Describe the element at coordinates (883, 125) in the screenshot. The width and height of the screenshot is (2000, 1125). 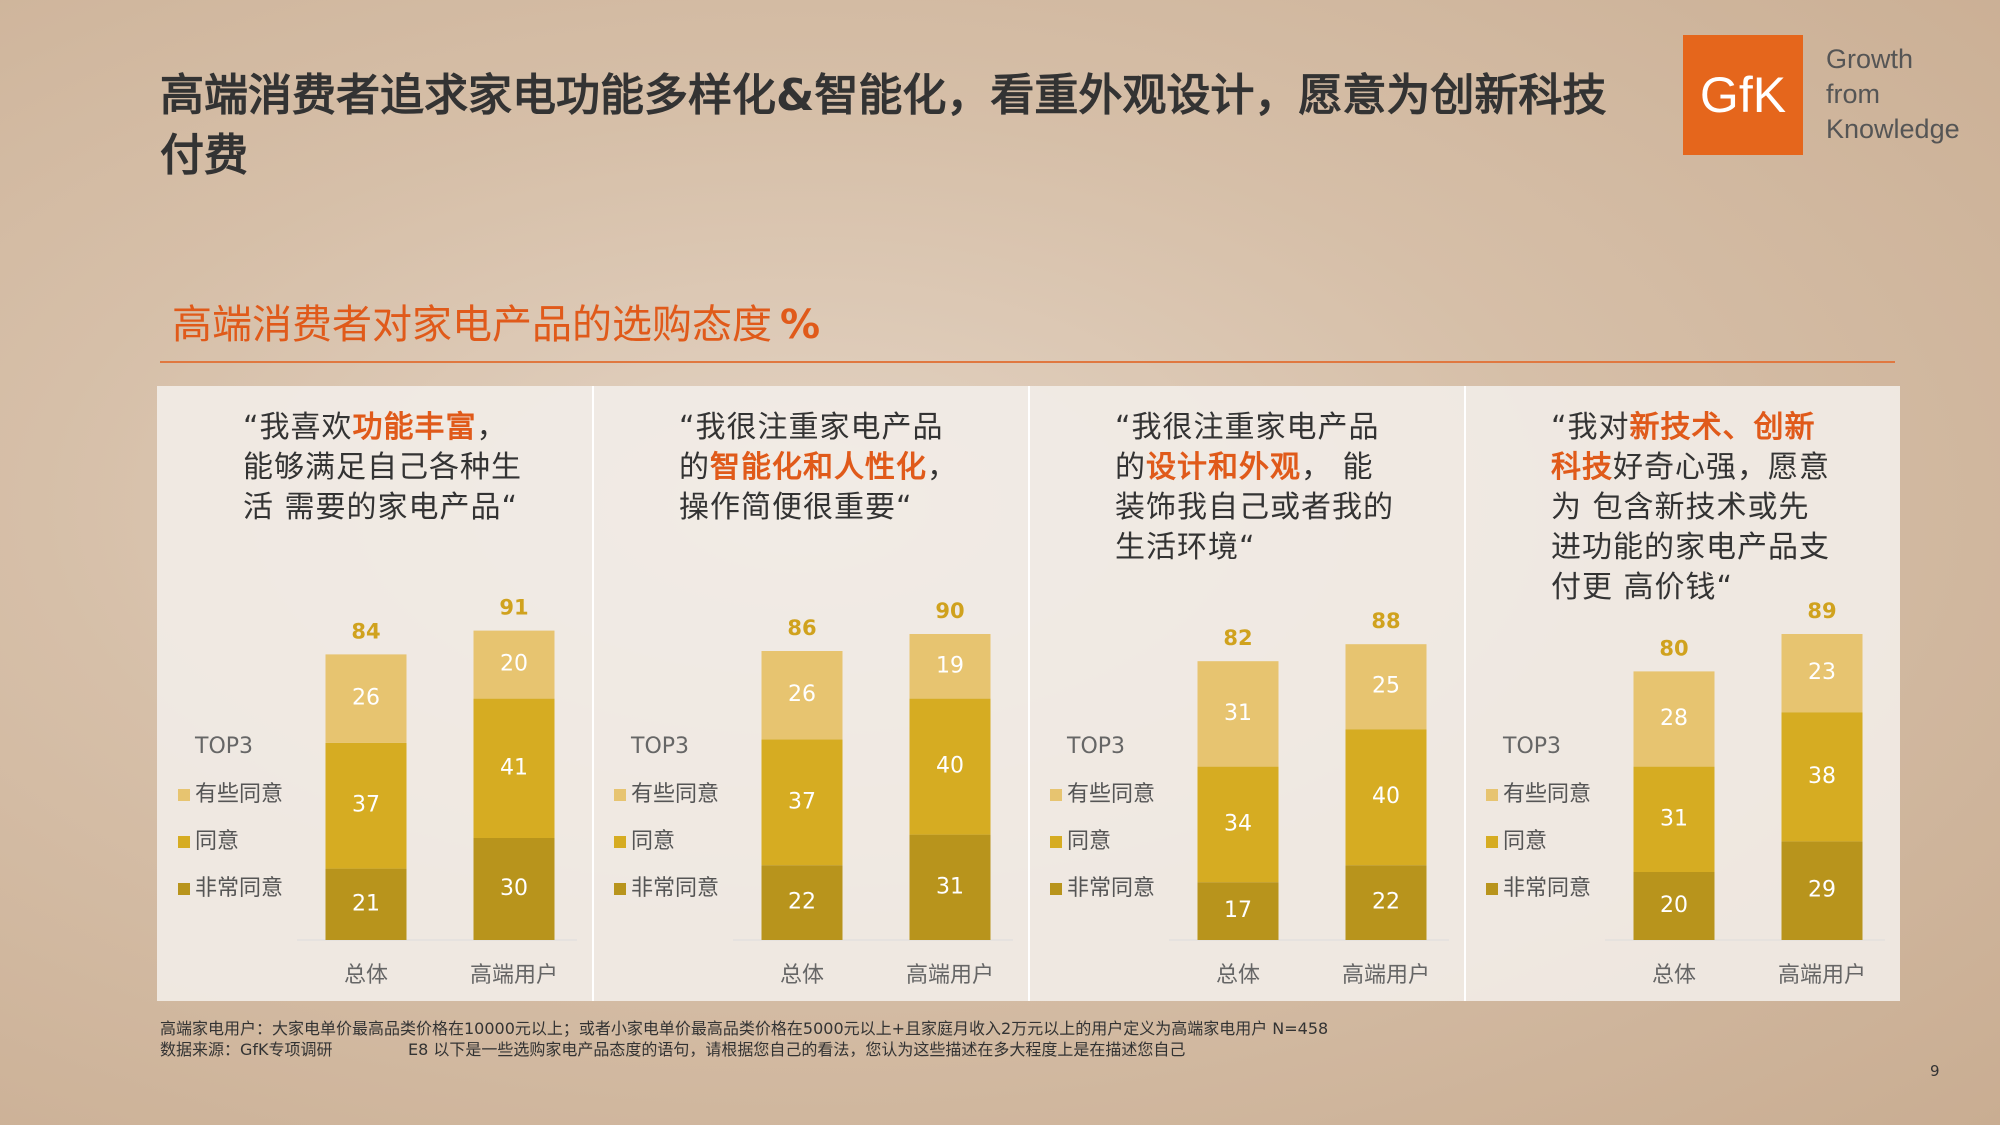
I see `slide-title: 高端消费者追求家电功能多样化&智能化，看重外观设计，愿意为创新科技付费` at that location.